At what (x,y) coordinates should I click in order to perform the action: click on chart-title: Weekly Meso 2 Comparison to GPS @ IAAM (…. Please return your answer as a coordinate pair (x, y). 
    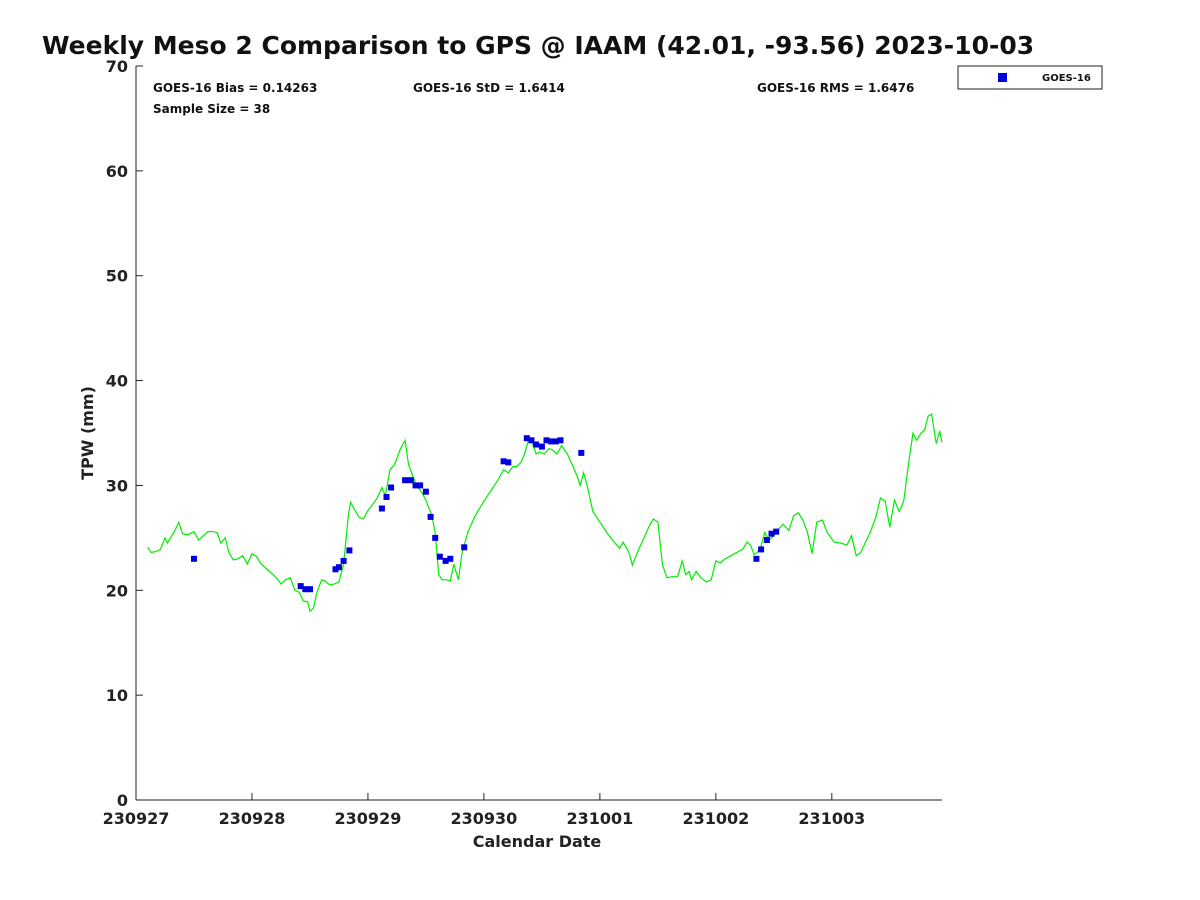
    Looking at the image, I should click on (538, 45).